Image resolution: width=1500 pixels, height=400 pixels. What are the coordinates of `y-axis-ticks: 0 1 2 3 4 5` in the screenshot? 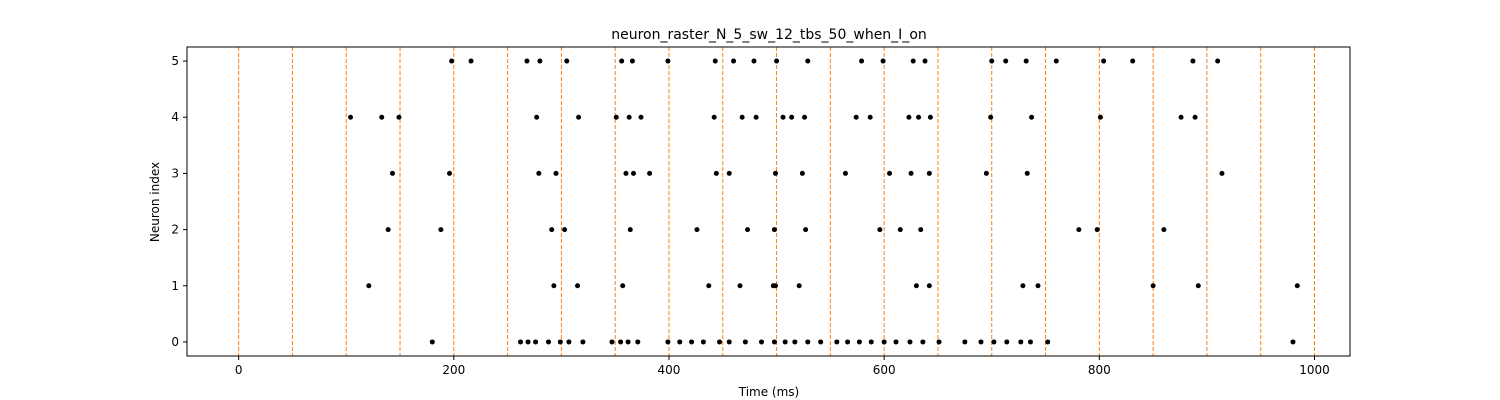 It's located at (179, 201).